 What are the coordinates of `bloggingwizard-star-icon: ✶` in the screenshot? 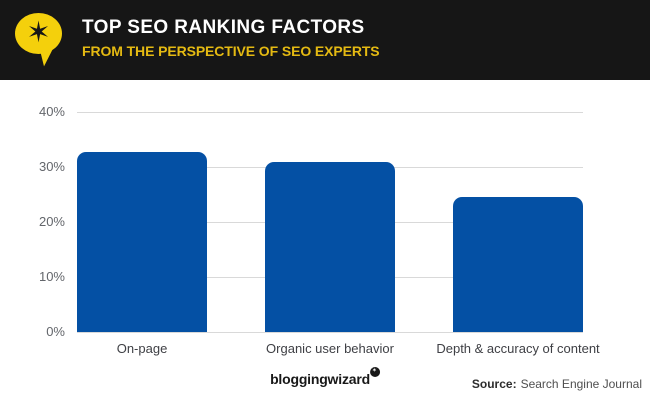 It's located at (374, 370).